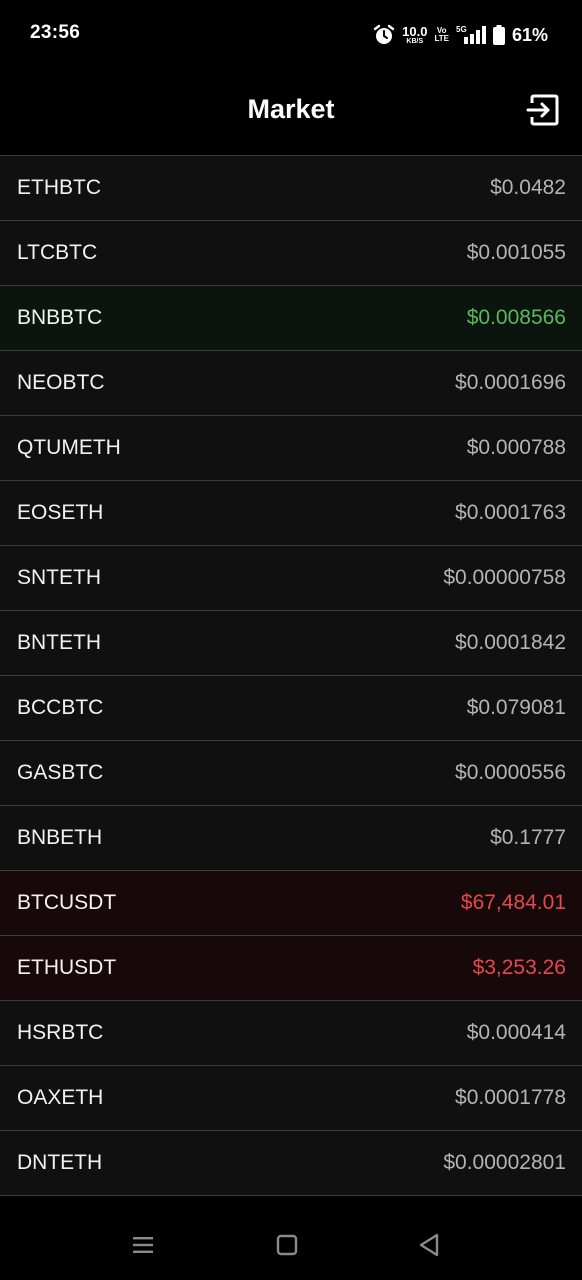  I want to click on market-symbol: BCCBTC, so click(60, 707).